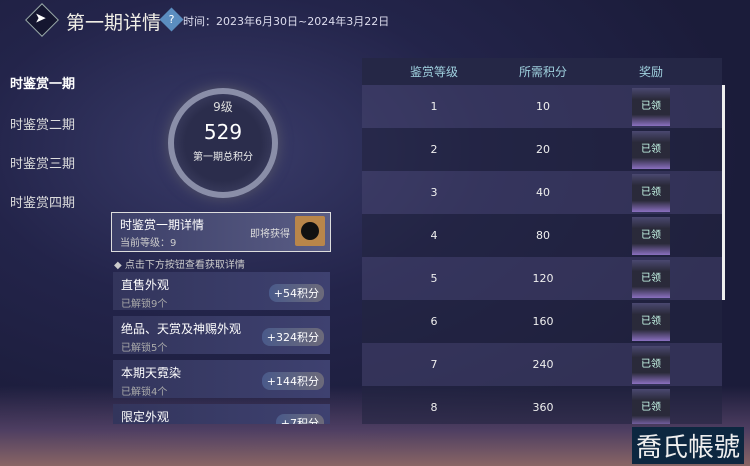  Describe the element at coordinates (144, 392) in the screenshot. I see `category-unlocked: 已解锁4个` at that location.